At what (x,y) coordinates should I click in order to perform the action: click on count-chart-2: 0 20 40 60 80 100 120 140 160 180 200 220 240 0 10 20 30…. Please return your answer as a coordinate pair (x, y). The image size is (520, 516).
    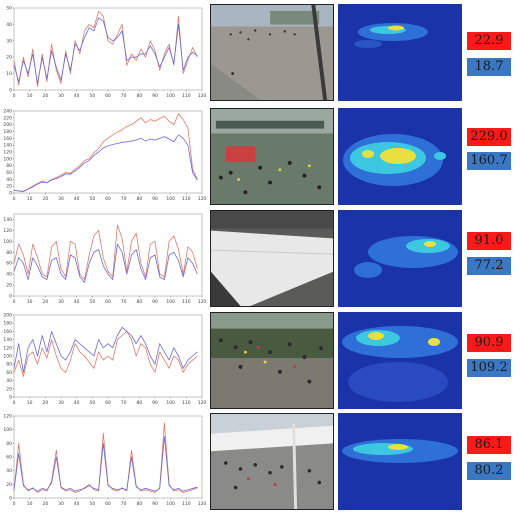
    Looking at the image, I should click on (104, 155).